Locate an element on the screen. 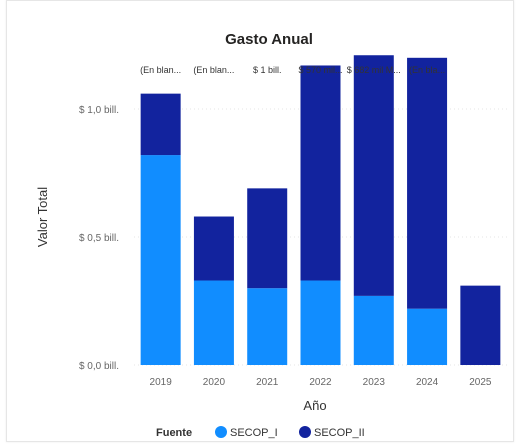 This screenshot has width=524, height=447. x-tick-label: 2020 is located at coordinates (214, 382).